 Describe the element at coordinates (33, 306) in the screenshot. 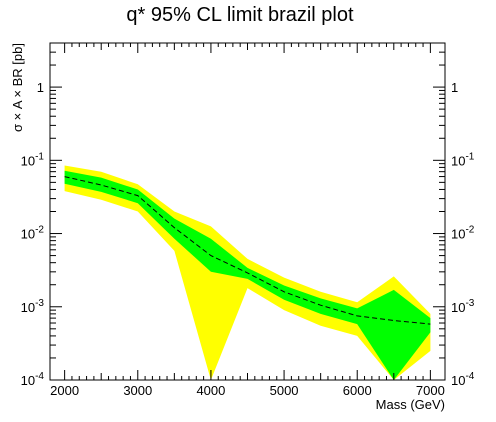

I see `y-tick-label: 10⁻³` at that location.